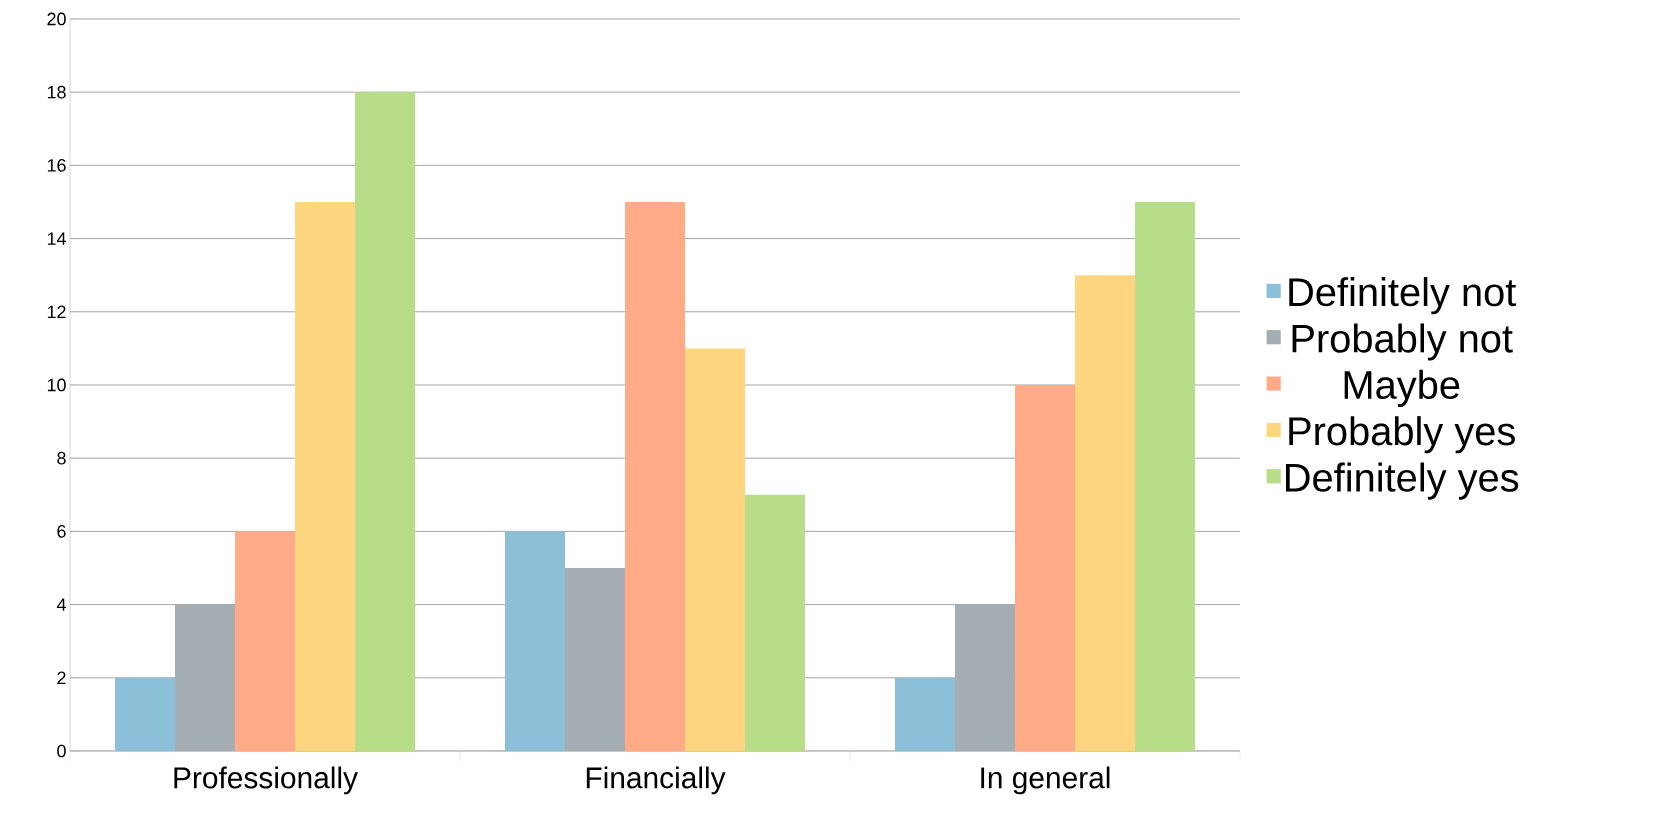  I want to click on y-tick-label: 14, so click(56, 238).